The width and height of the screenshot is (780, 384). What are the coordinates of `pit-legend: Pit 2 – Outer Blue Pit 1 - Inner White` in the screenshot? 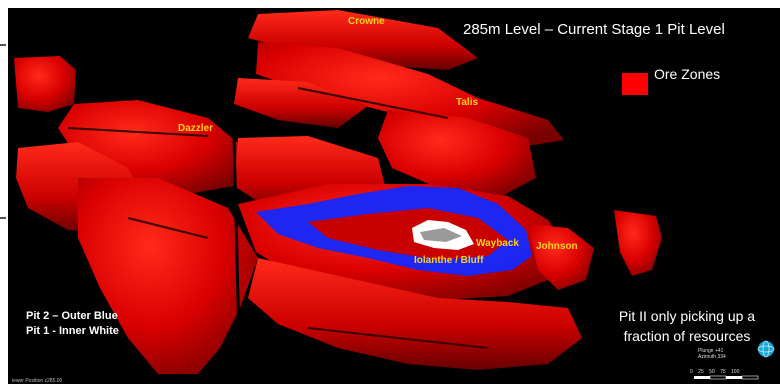 It's located at (72, 324).